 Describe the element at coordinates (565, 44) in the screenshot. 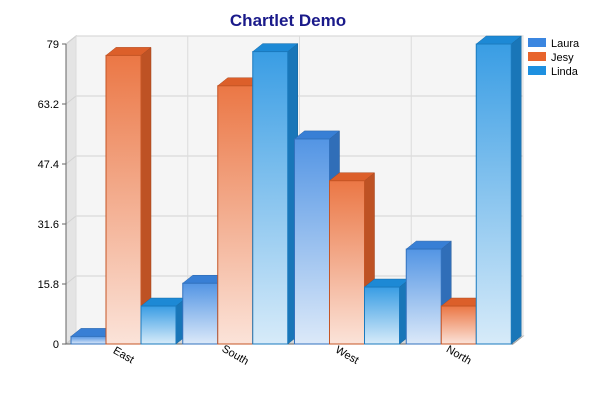

I see `legend-label: Laura` at that location.